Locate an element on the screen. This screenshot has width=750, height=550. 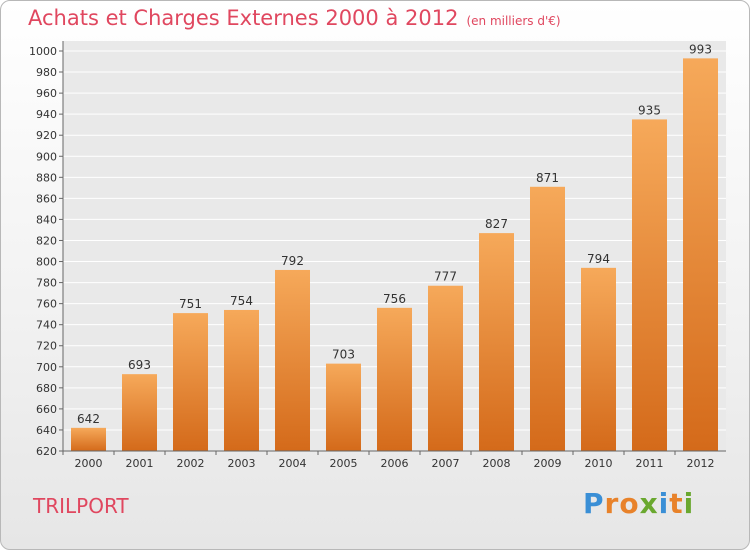
y-tick-label: 820 is located at coordinates (46, 240).